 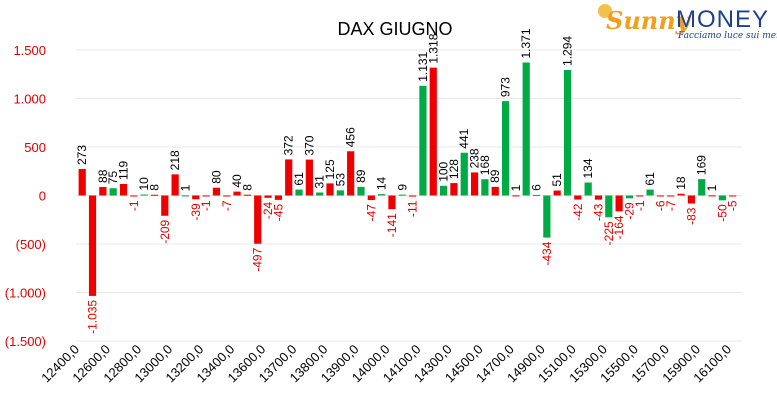 I want to click on data-label: 119, so click(x=123, y=169).